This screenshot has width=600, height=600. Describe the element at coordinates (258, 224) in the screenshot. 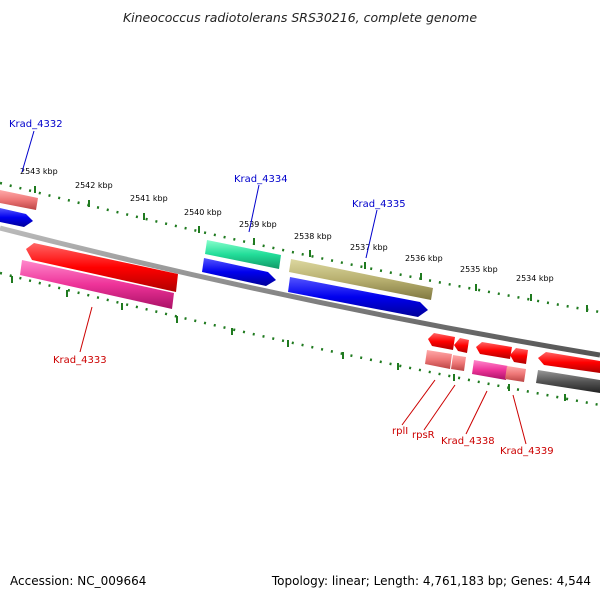

I see `scale-label: 2539 kbp` at that location.